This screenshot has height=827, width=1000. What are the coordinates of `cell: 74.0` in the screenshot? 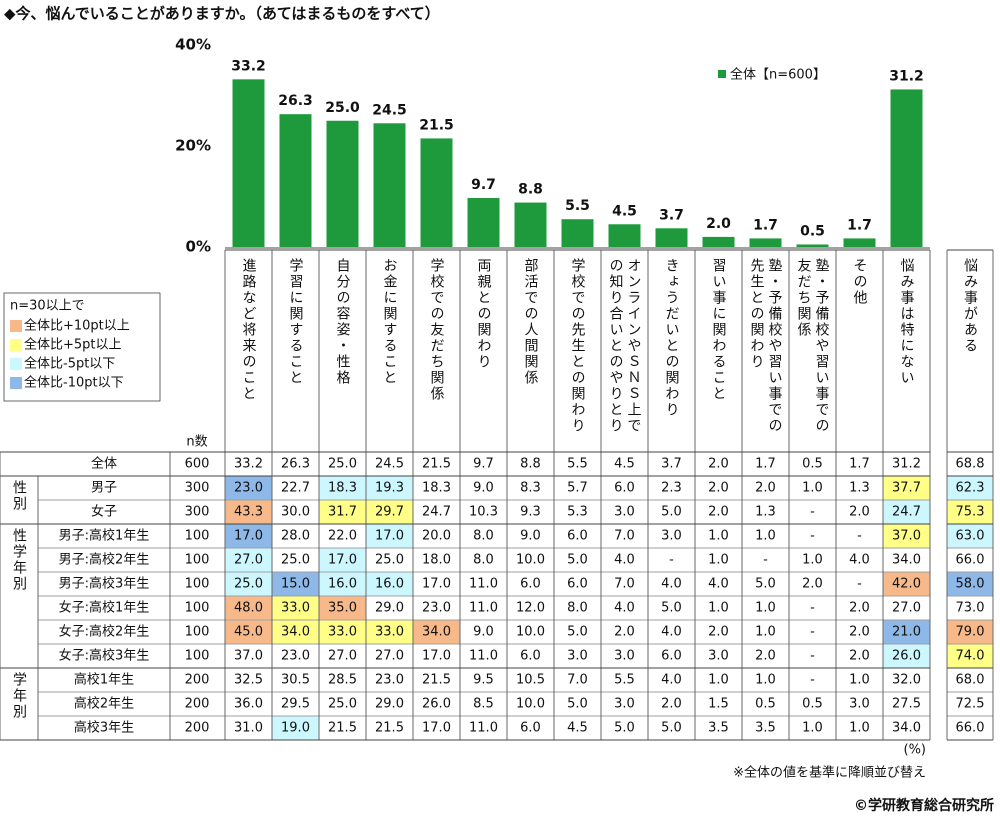 It's located at (970, 656).